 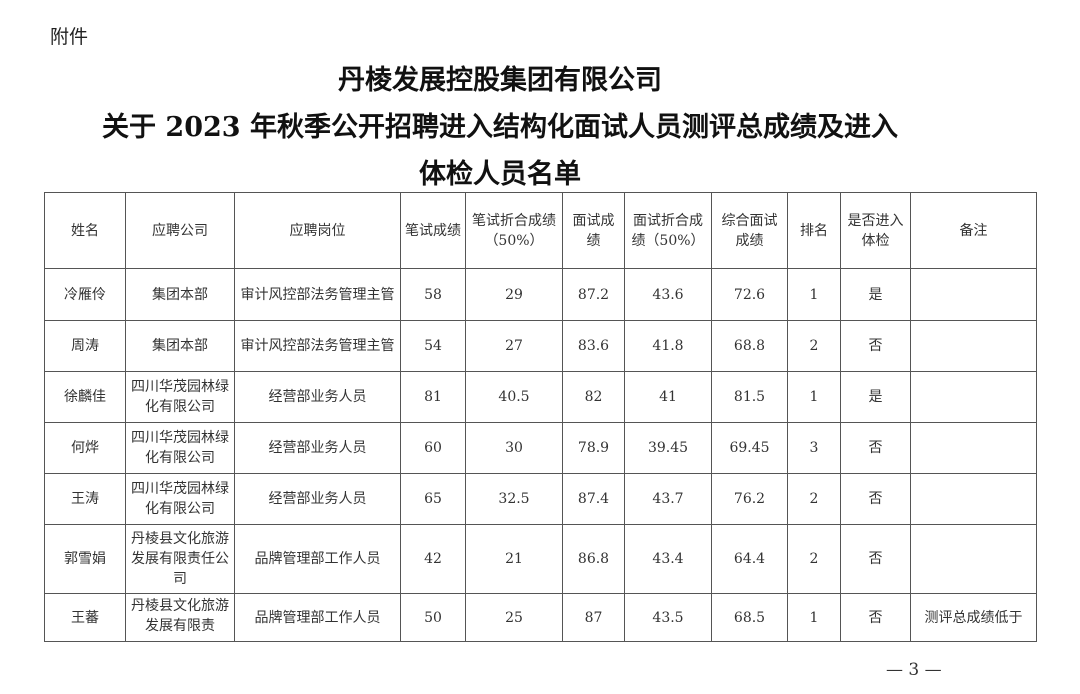 I want to click on table-cell: 29, so click(x=514, y=294).